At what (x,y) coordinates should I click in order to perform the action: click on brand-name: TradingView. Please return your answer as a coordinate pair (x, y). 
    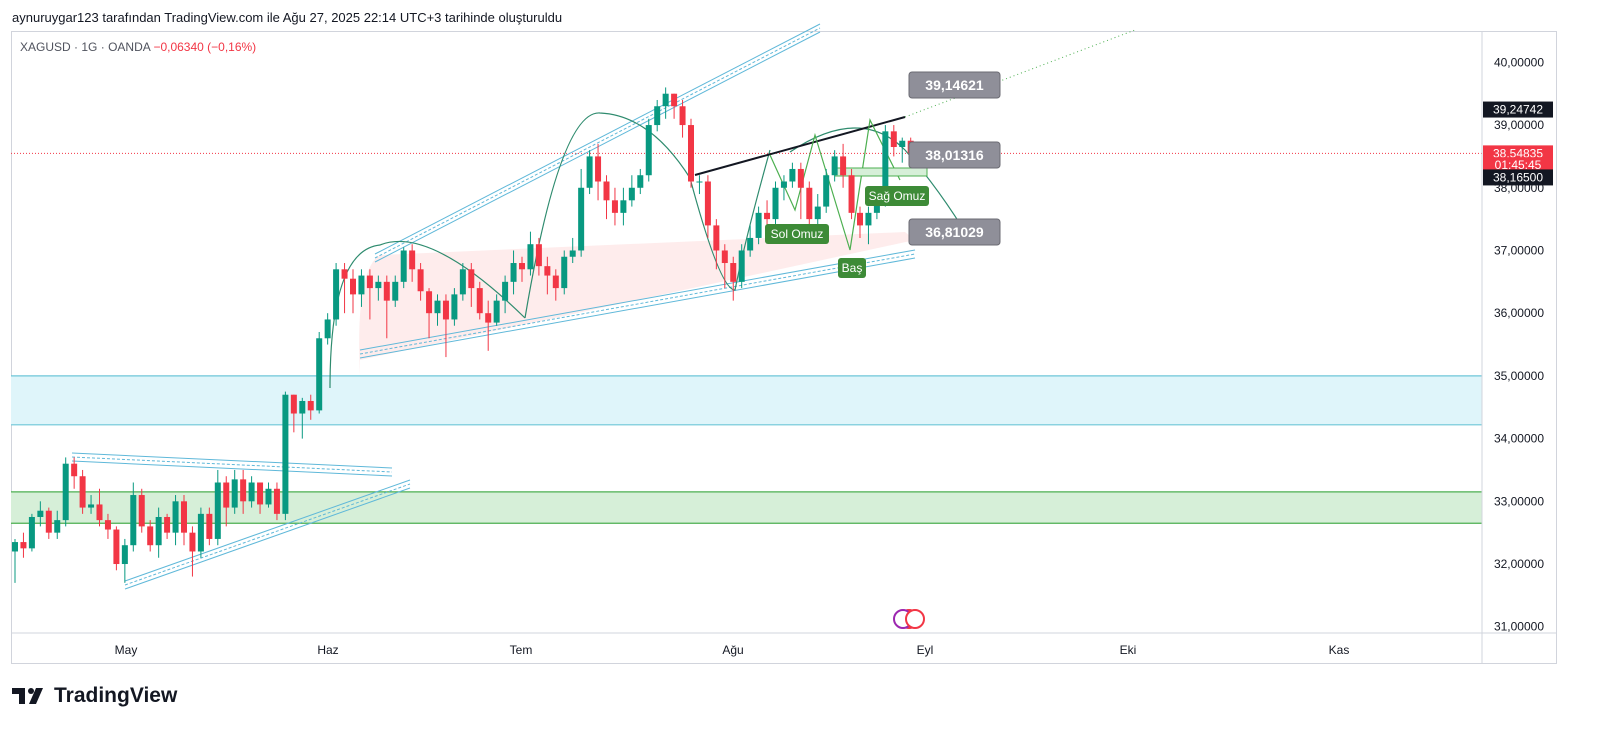
    Looking at the image, I should click on (116, 695).